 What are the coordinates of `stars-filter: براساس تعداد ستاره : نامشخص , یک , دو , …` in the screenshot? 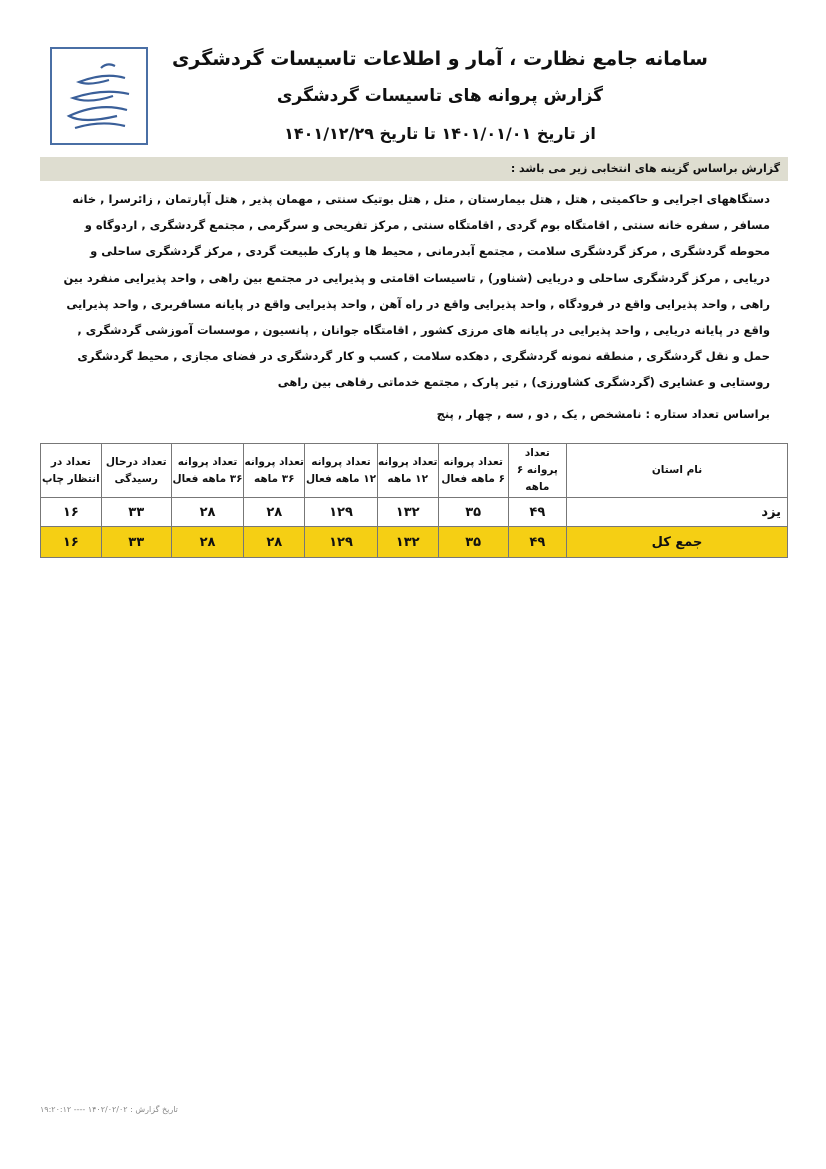 It's located at (603, 414).